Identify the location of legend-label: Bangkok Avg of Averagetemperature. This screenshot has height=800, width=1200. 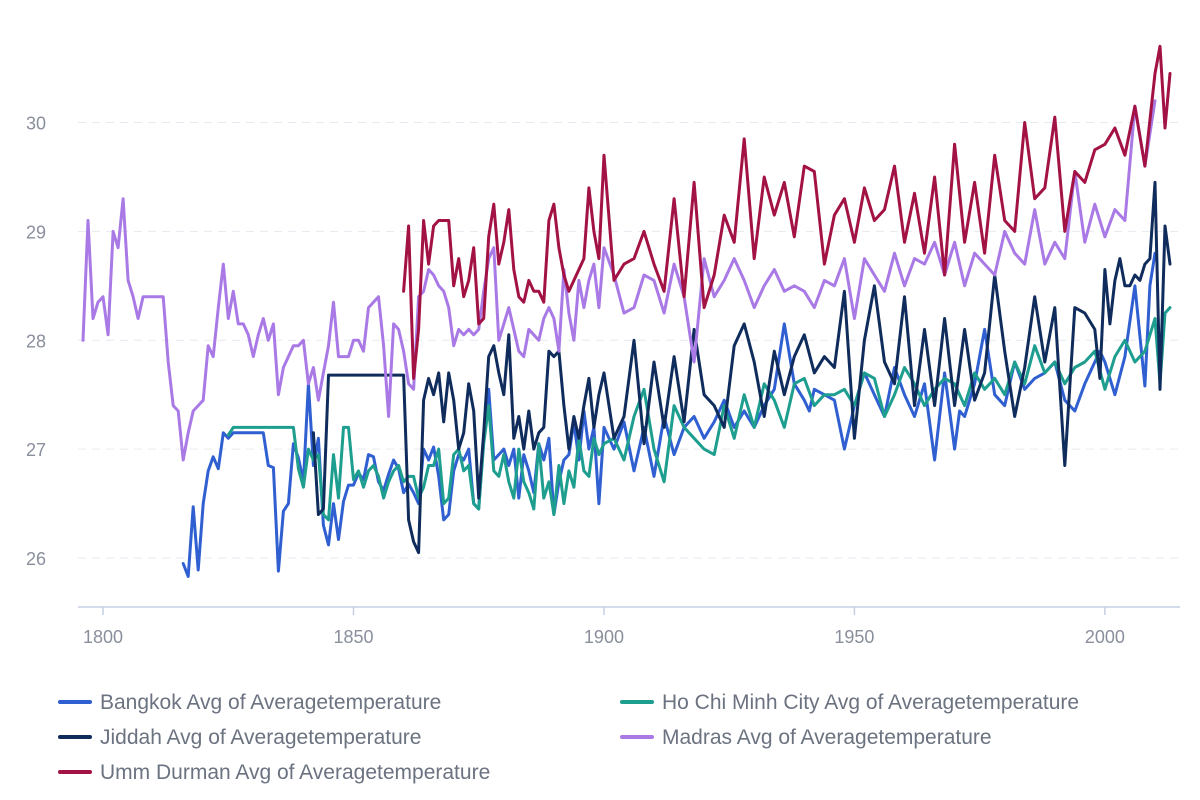
(270, 702).